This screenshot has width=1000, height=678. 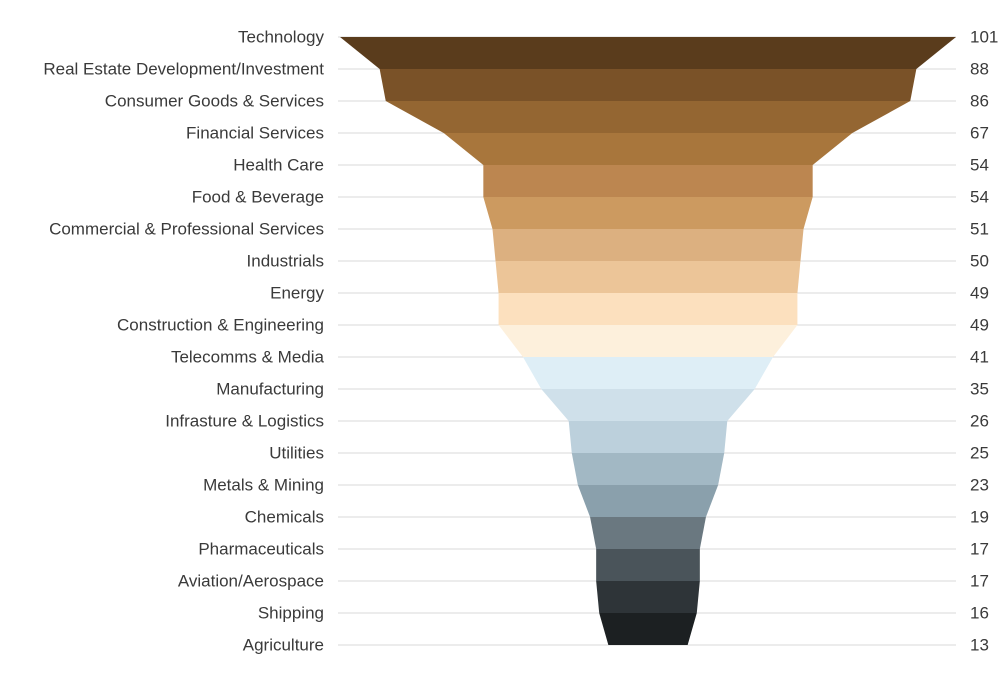 I want to click on value-label: 50, so click(x=979, y=260).